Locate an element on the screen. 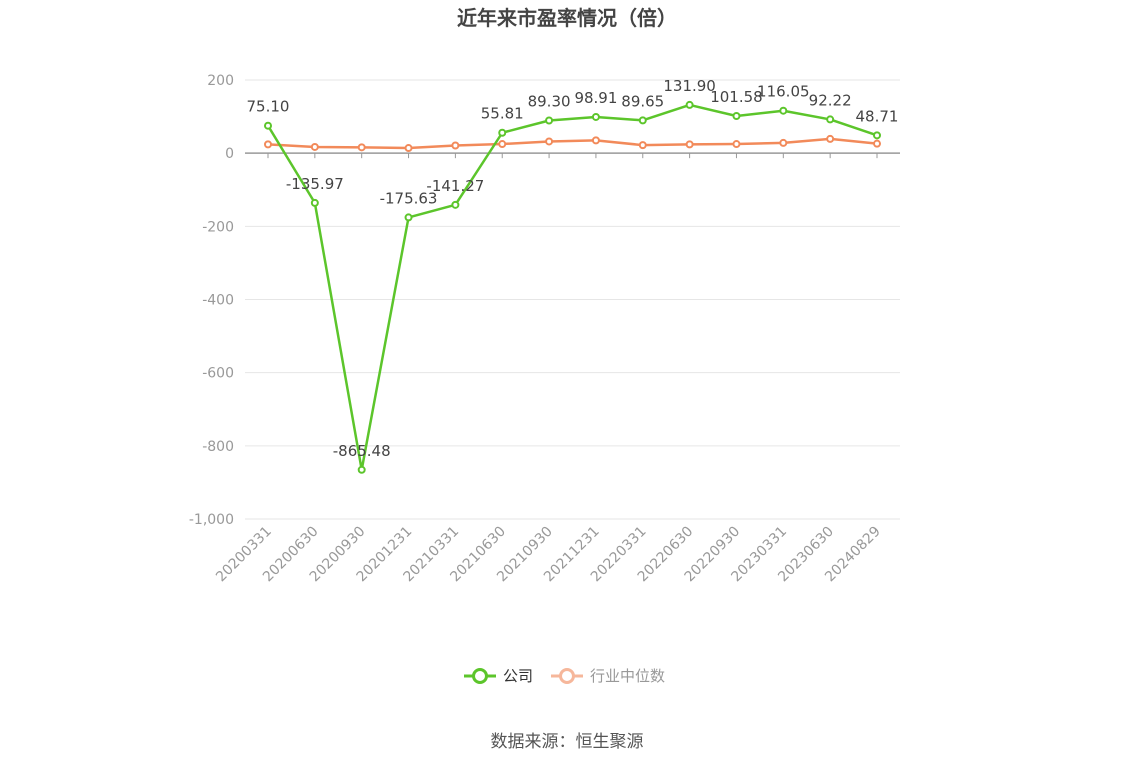  legend-company-label: 公司 is located at coordinates (518, 676).